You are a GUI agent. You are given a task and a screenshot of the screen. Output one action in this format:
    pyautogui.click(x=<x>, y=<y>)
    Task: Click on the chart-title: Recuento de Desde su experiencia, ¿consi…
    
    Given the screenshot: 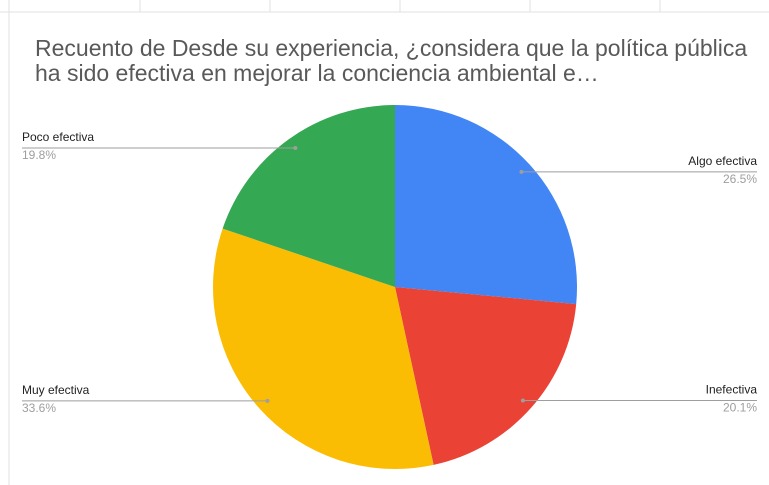 What is the action you would take?
    pyautogui.click(x=391, y=60)
    